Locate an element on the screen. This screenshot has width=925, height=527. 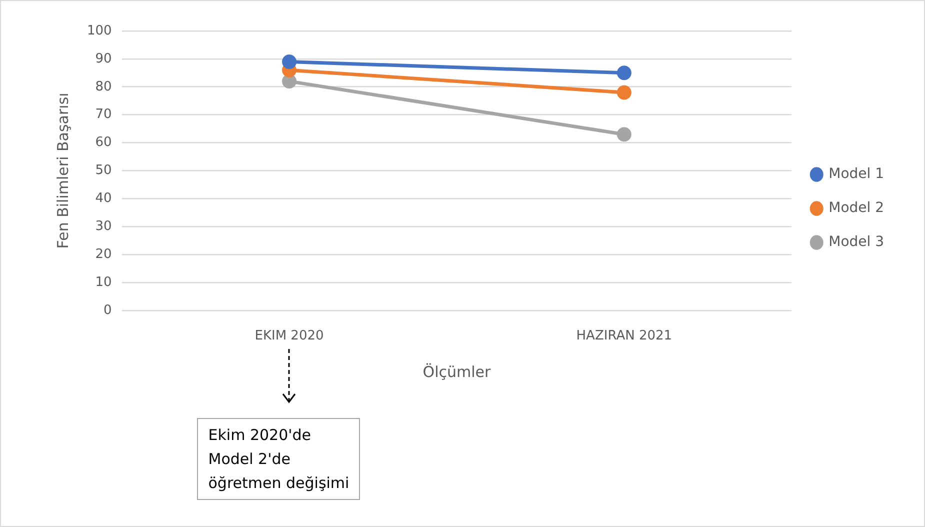
y-tick-label: 80 is located at coordinates (103, 86).